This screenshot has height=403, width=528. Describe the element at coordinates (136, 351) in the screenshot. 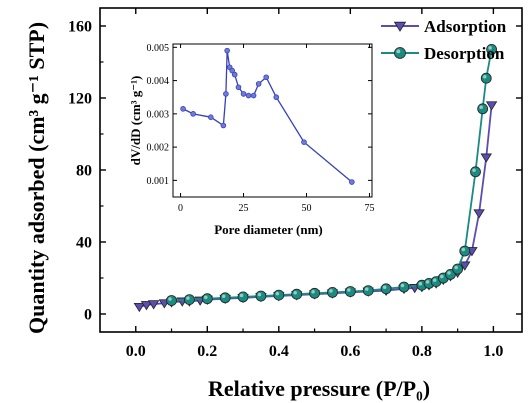

I see `main-x-tick-label: 0.0` at that location.